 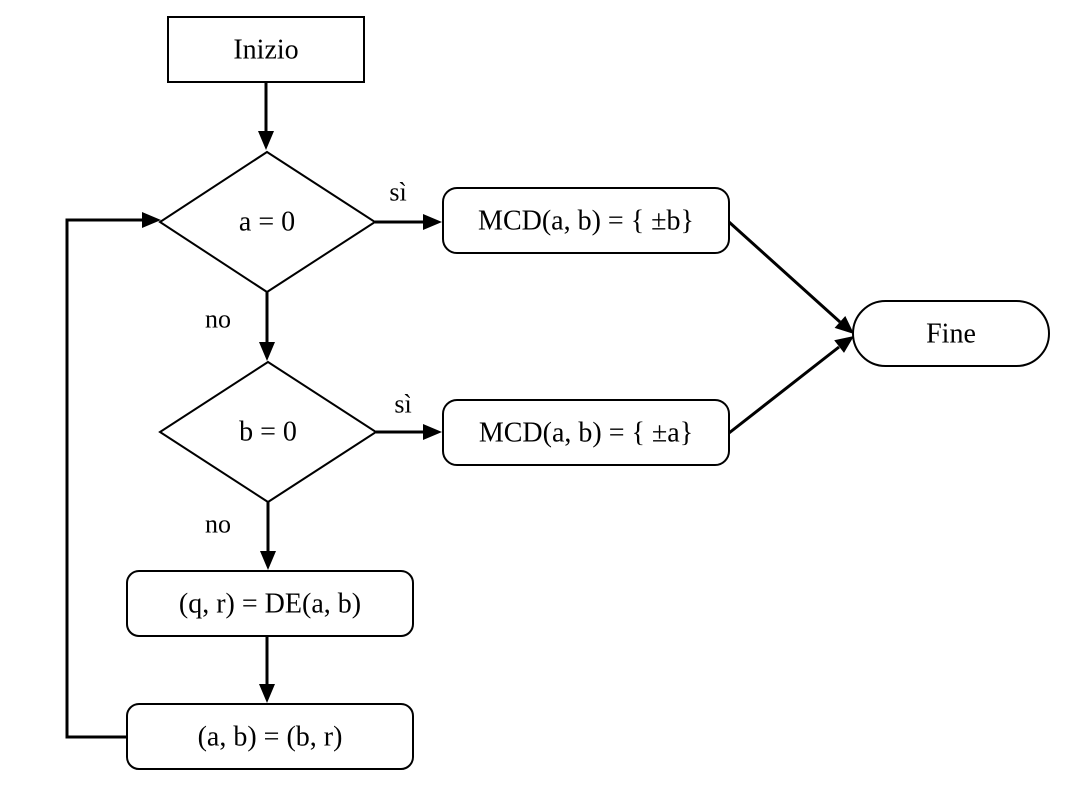 I want to click on connector-division-to-swap, so click(x=267, y=669).